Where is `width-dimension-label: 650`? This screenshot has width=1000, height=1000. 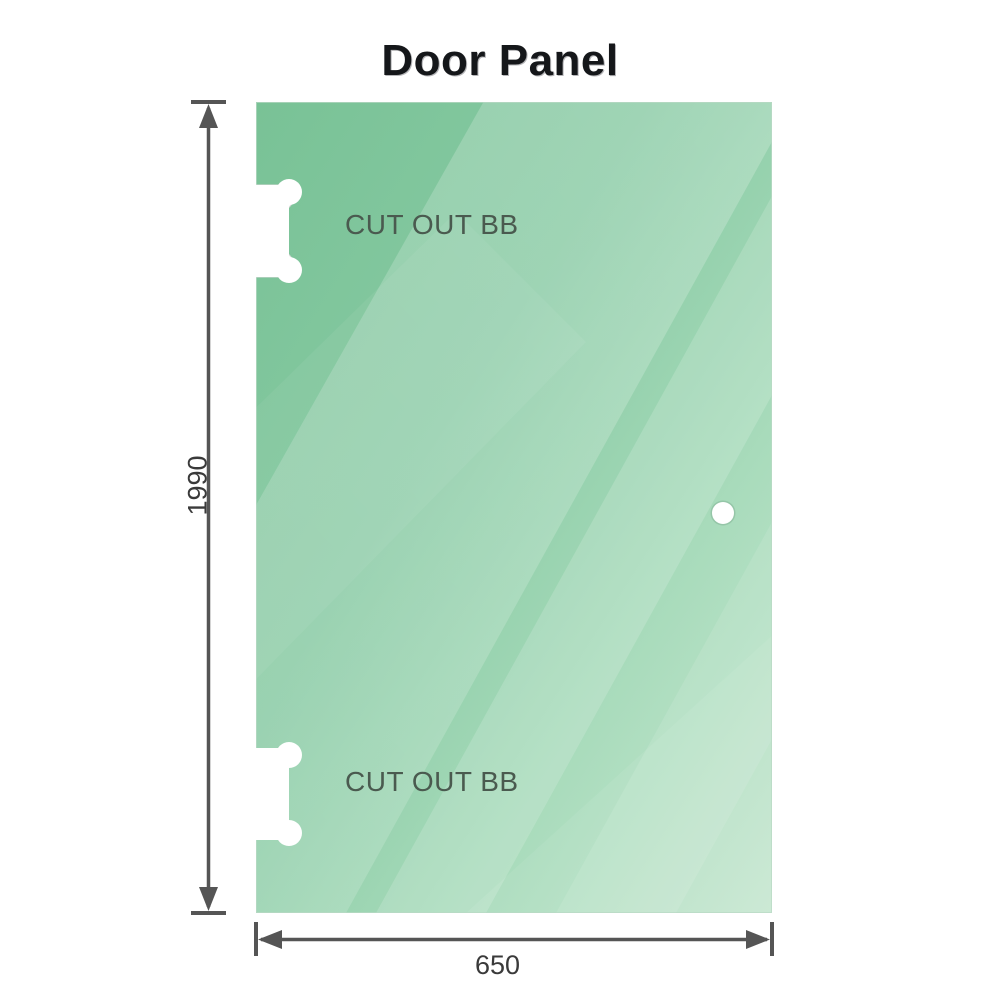 width-dimension-label: 650 is located at coordinates (498, 965).